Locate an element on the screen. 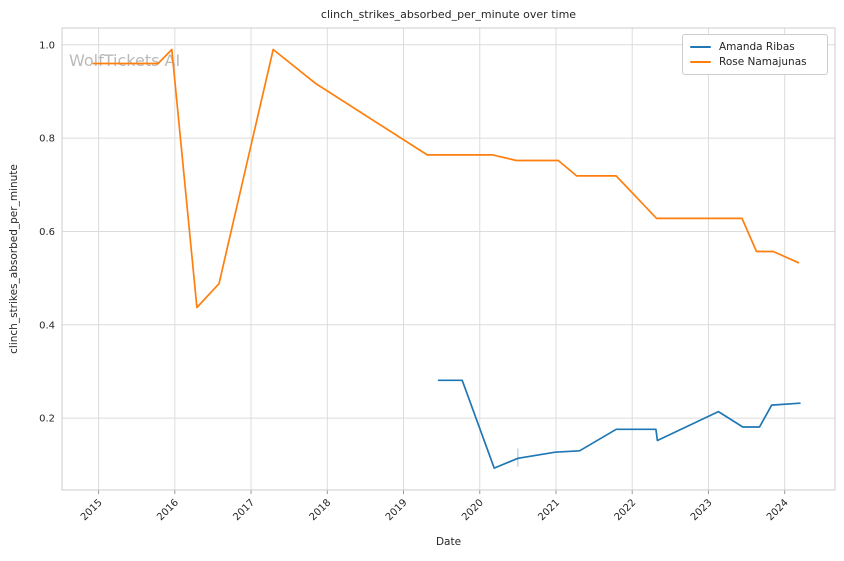 This screenshot has width=844, height=561. y-tick-label: 0.4 is located at coordinates (47, 325).